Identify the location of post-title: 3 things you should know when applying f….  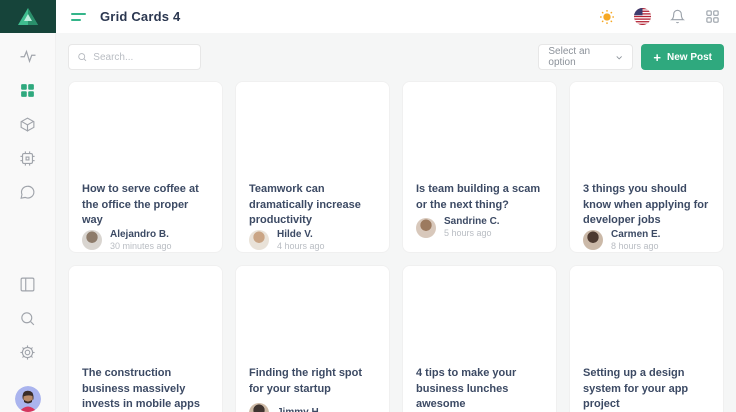
(646, 205).